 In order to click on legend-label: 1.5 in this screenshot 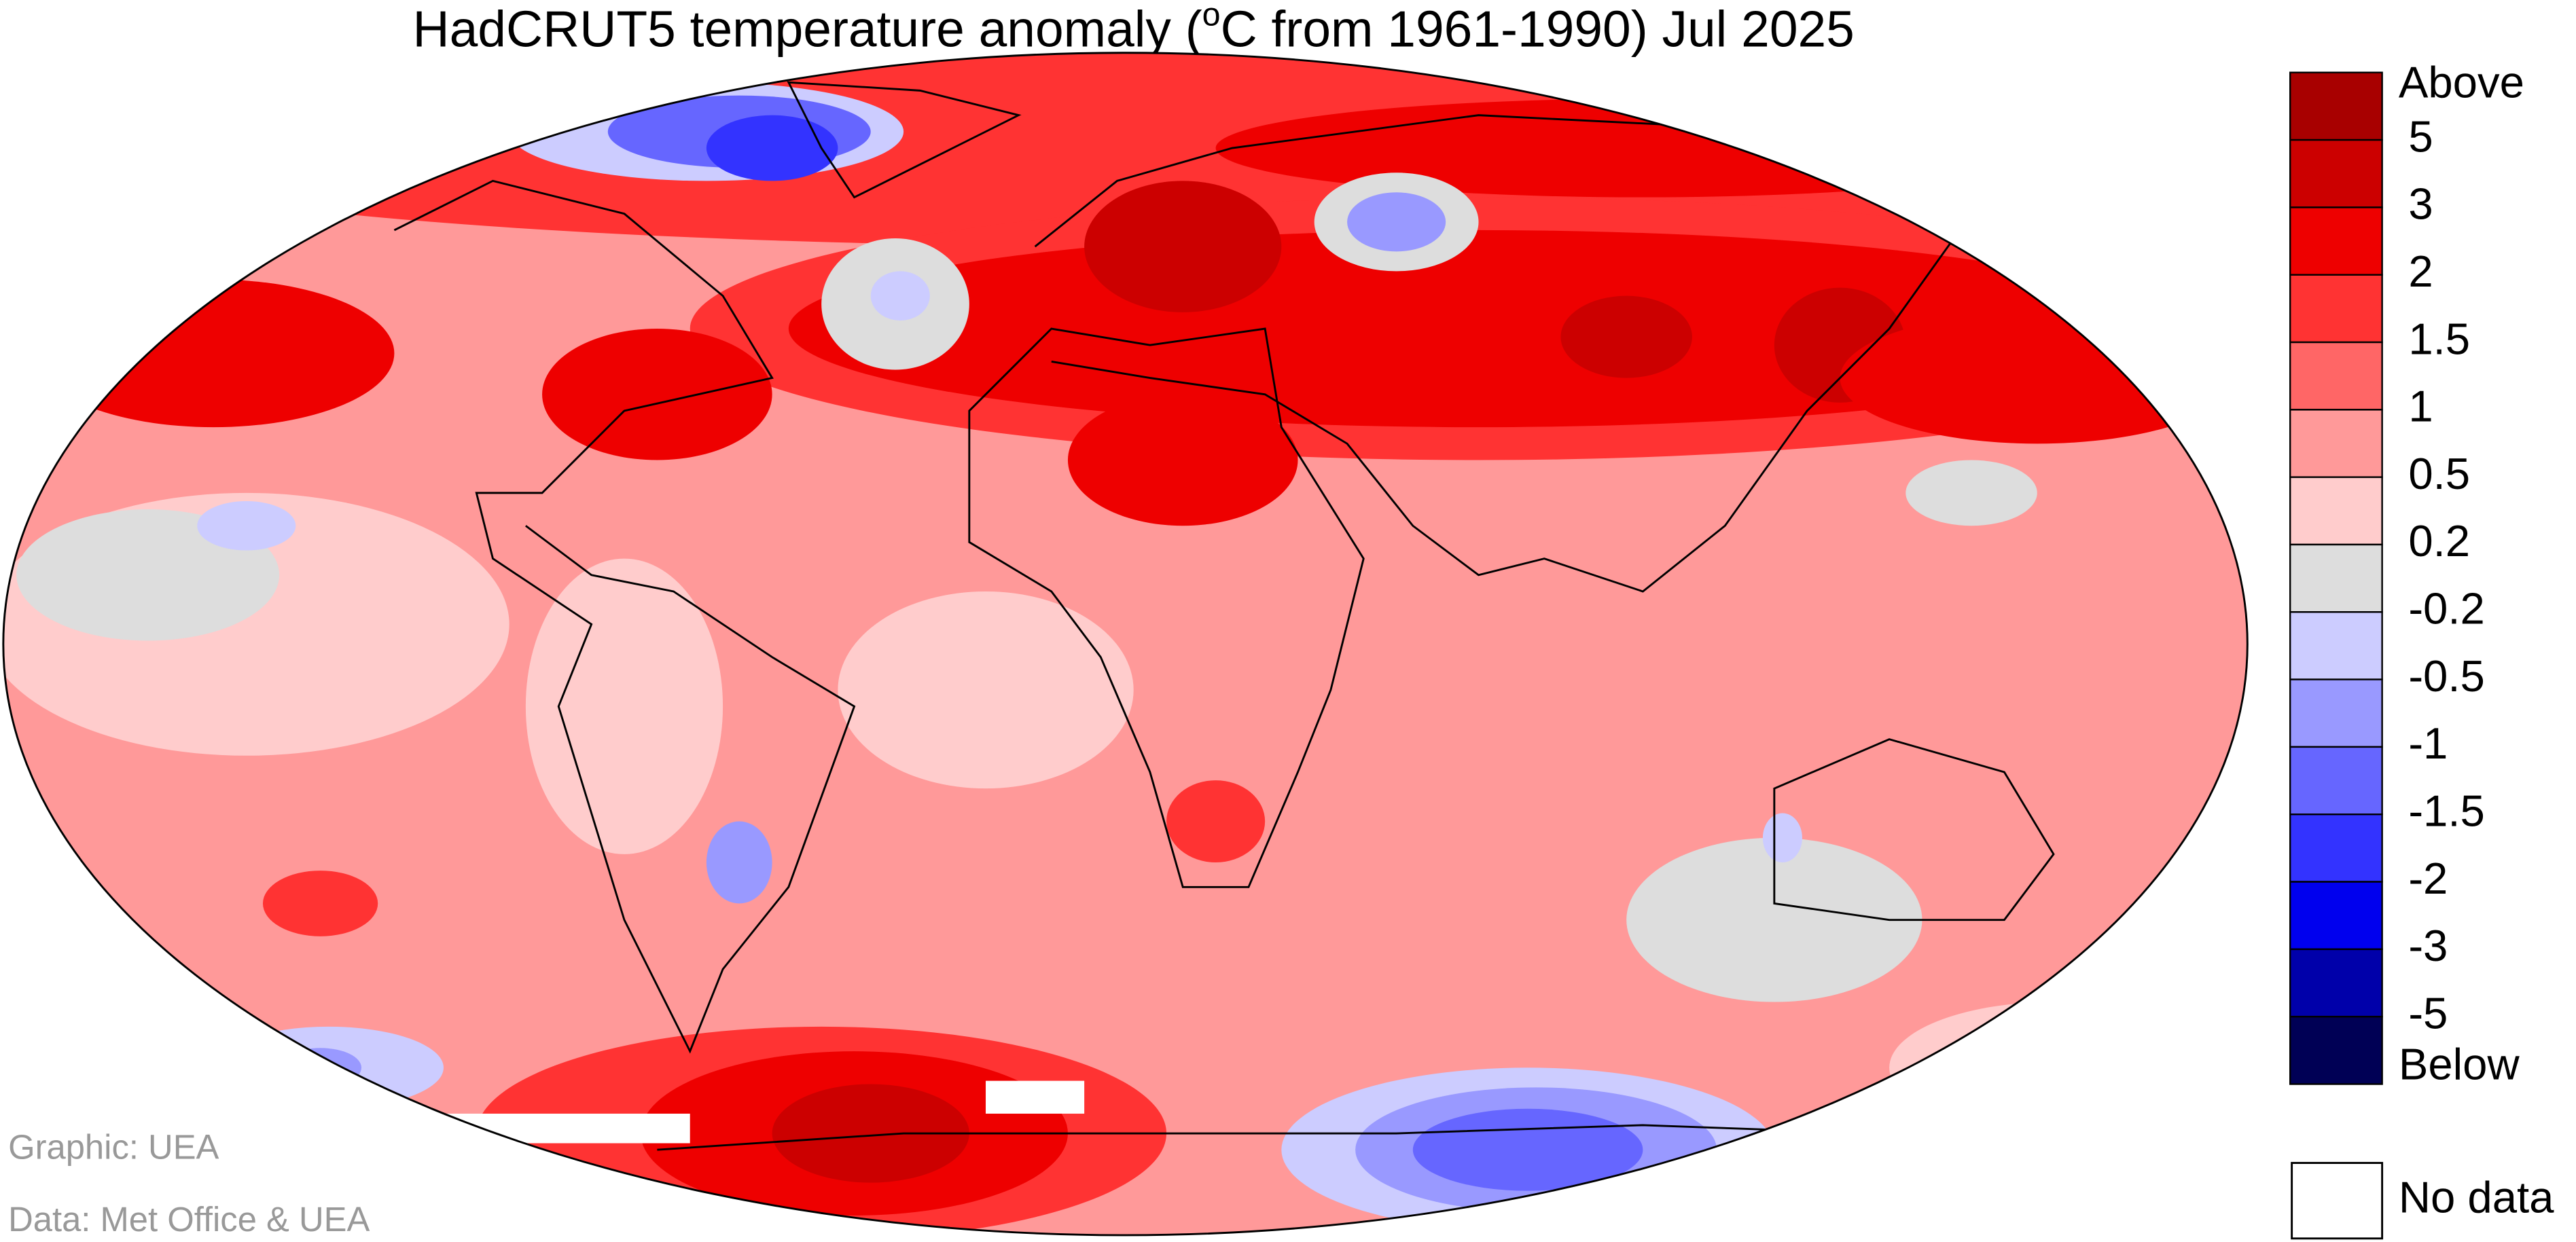, I will do `click(2439, 339)`.